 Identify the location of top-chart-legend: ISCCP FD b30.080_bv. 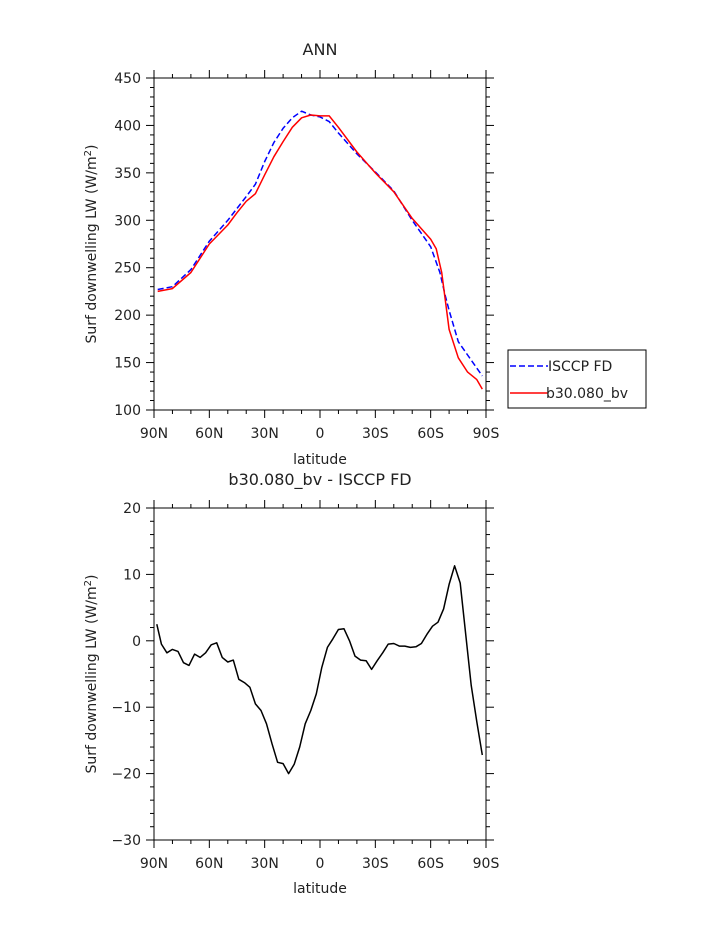
(577, 379).